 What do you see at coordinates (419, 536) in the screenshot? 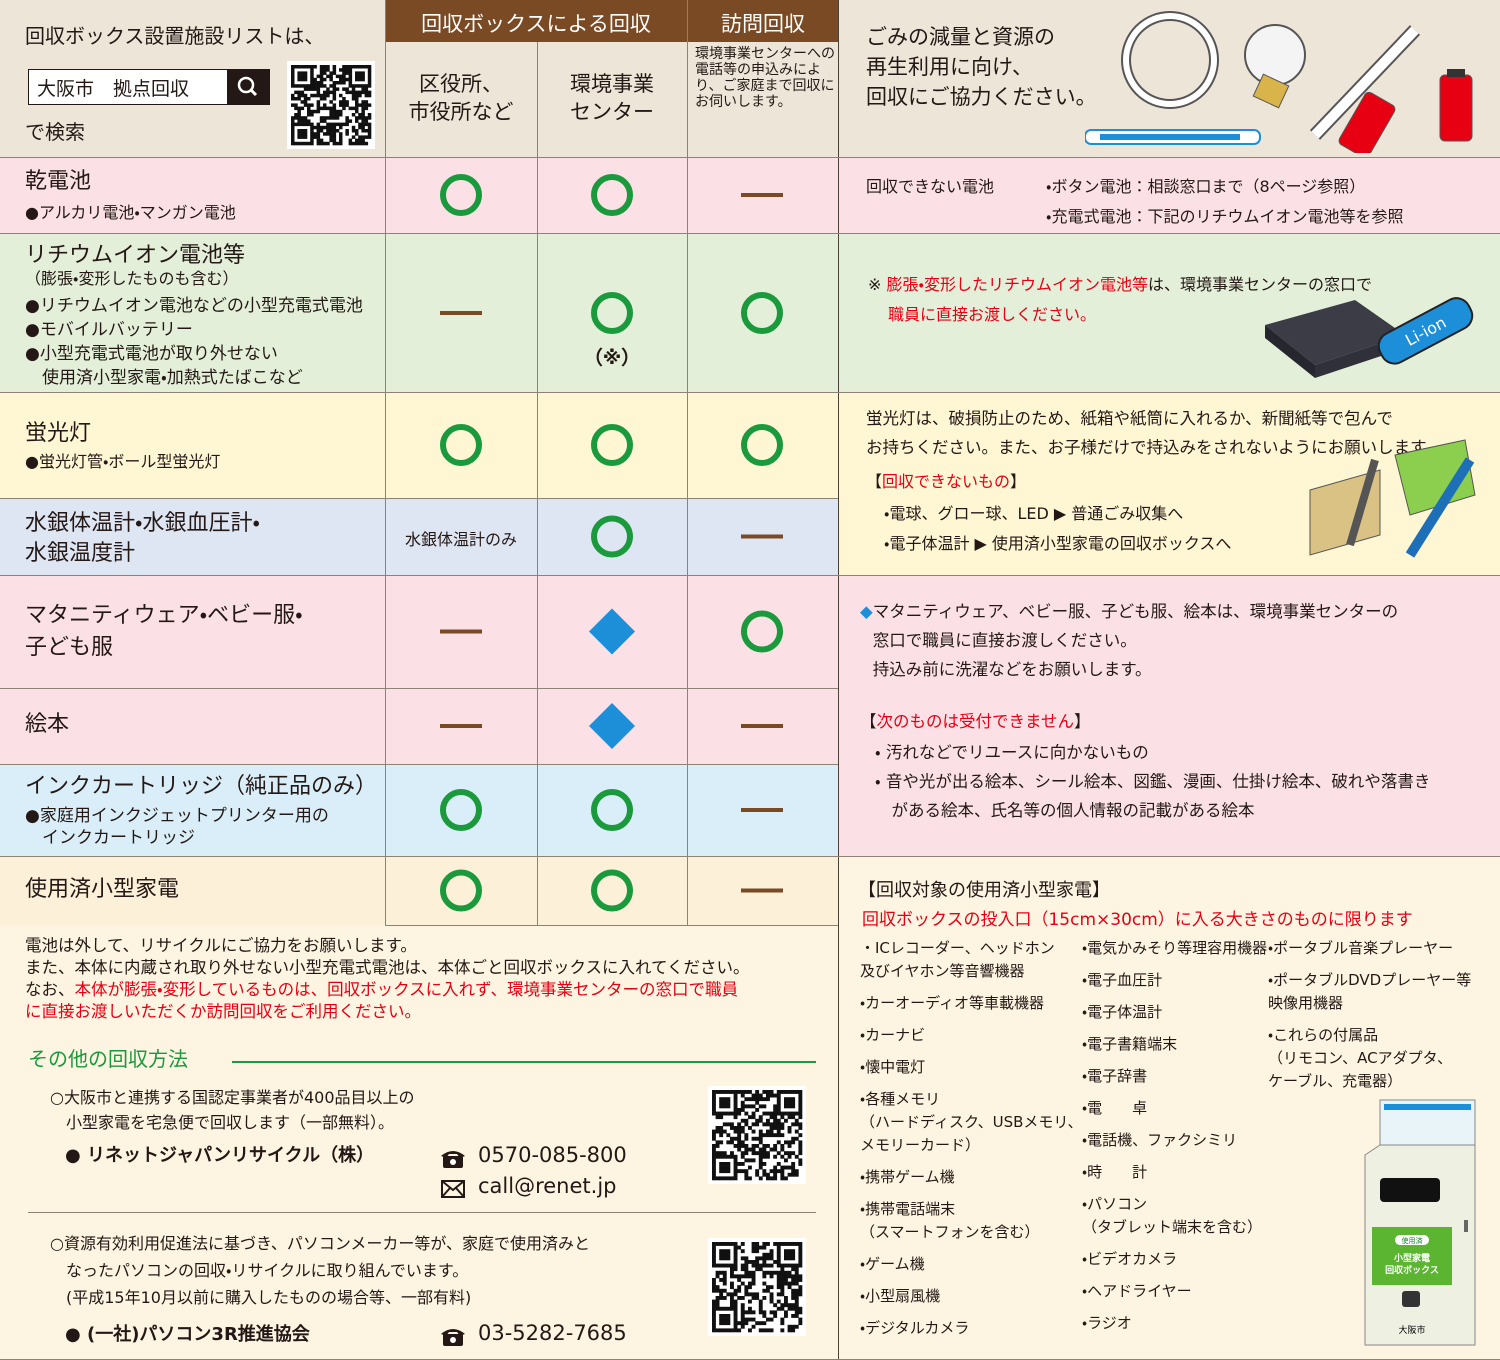
I see `row-bg` at bounding box center [419, 536].